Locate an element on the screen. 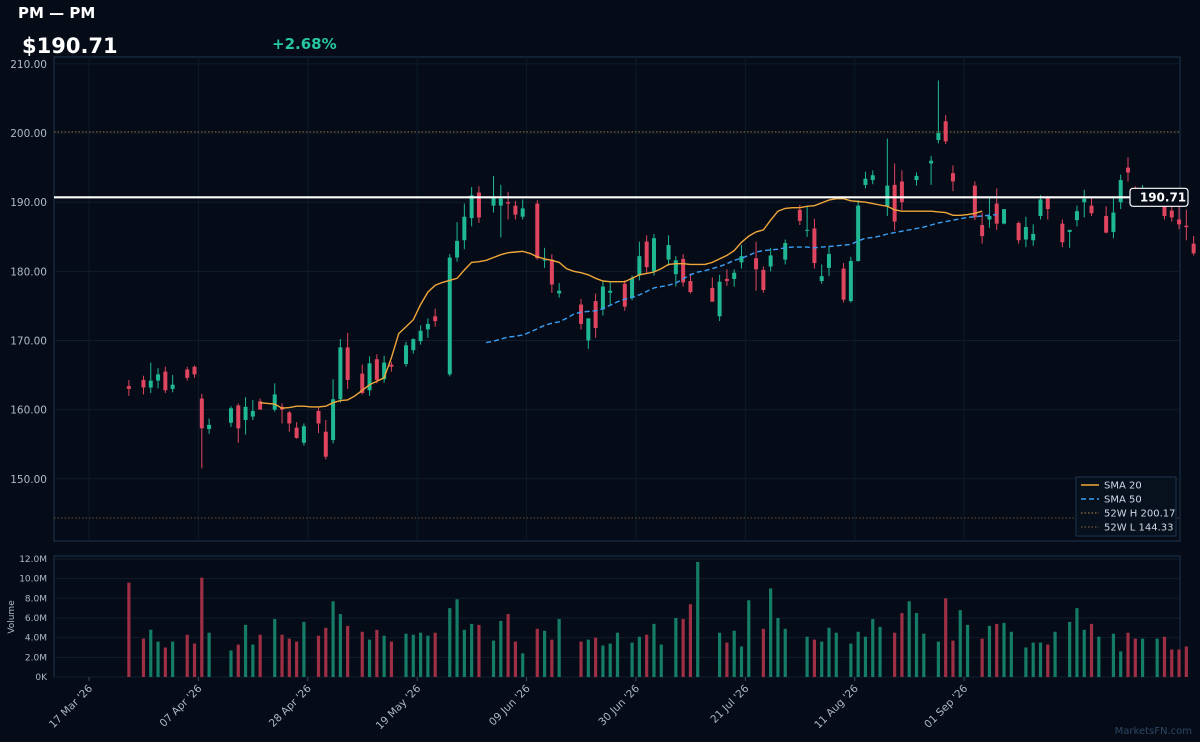 This screenshot has height=742, width=1200. last-price: $190.71 is located at coordinates (70, 46).